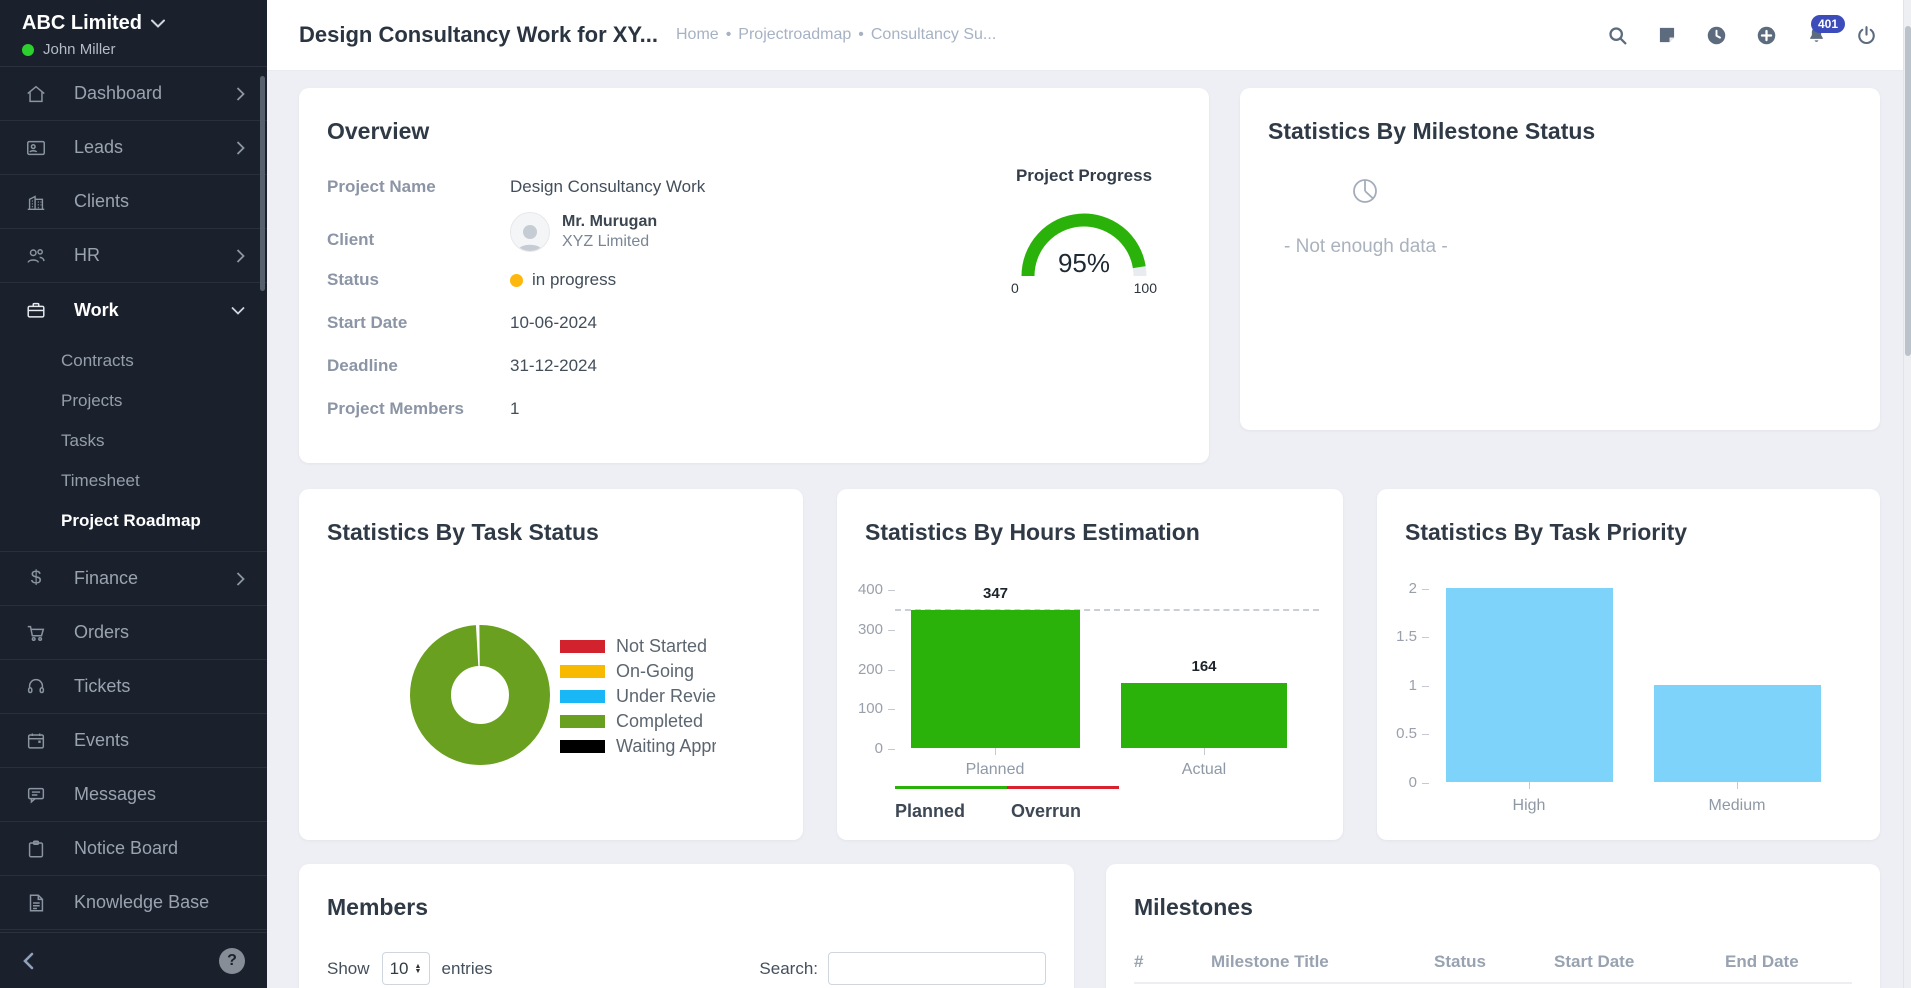 This screenshot has height=988, width=1911. I want to click on not-enough-data-text: - Not enough data -, so click(1366, 246).